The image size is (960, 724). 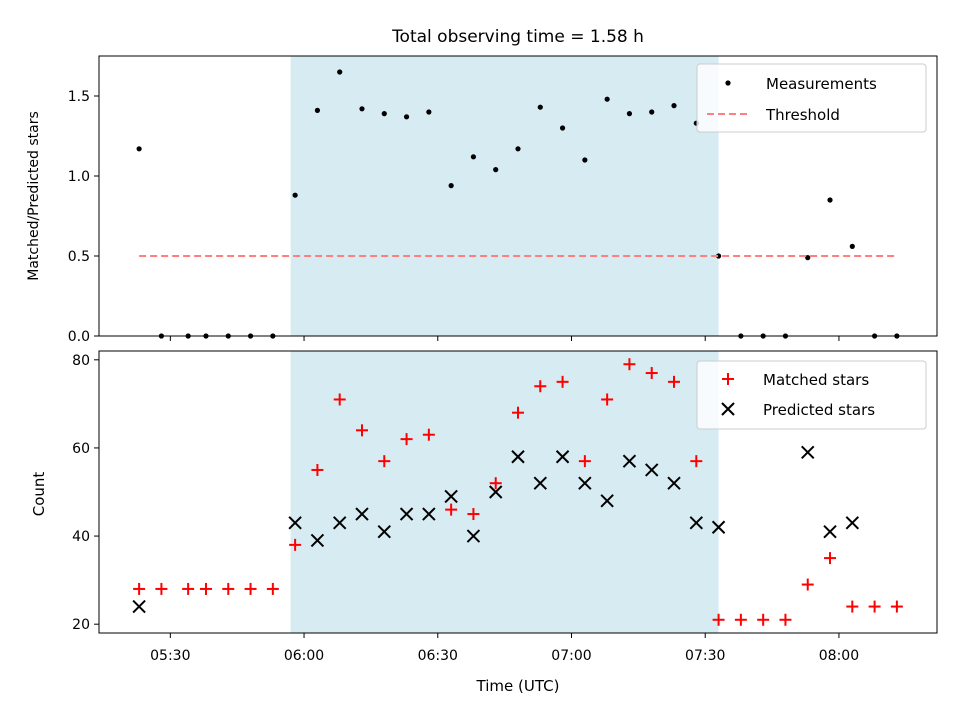 What do you see at coordinates (728, 379) in the screenshot?
I see `legend-marker-matched-stars` at bounding box center [728, 379].